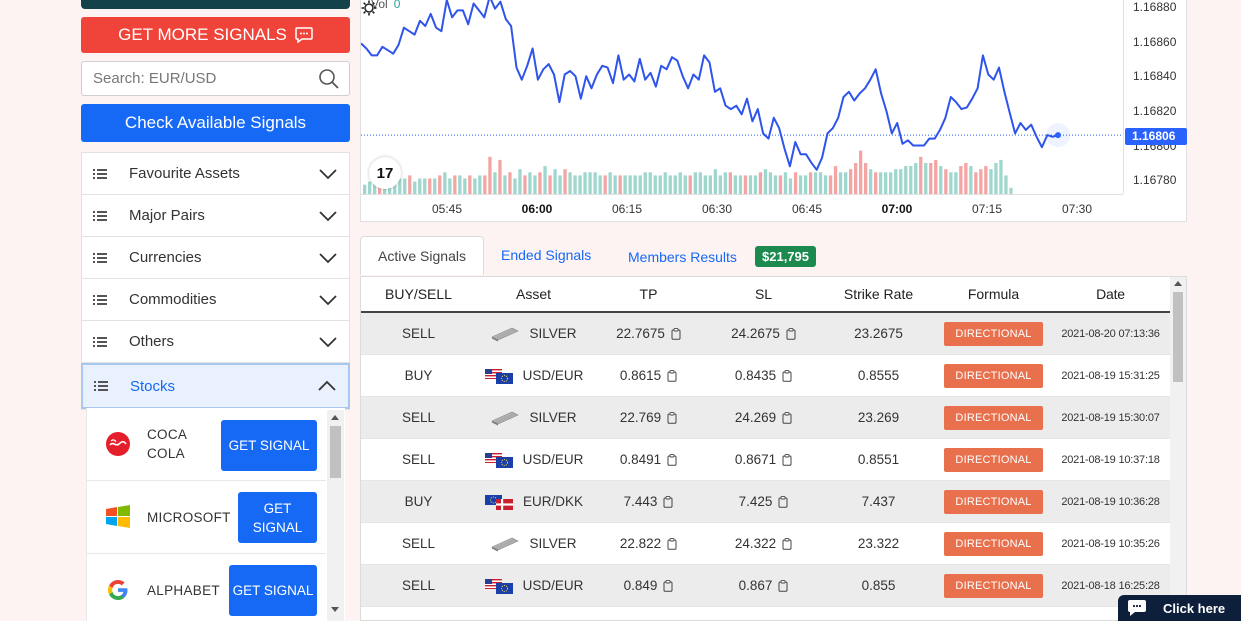  What do you see at coordinates (328, 174) in the screenshot?
I see `chevron-down-icon` at bounding box center [328, 174].